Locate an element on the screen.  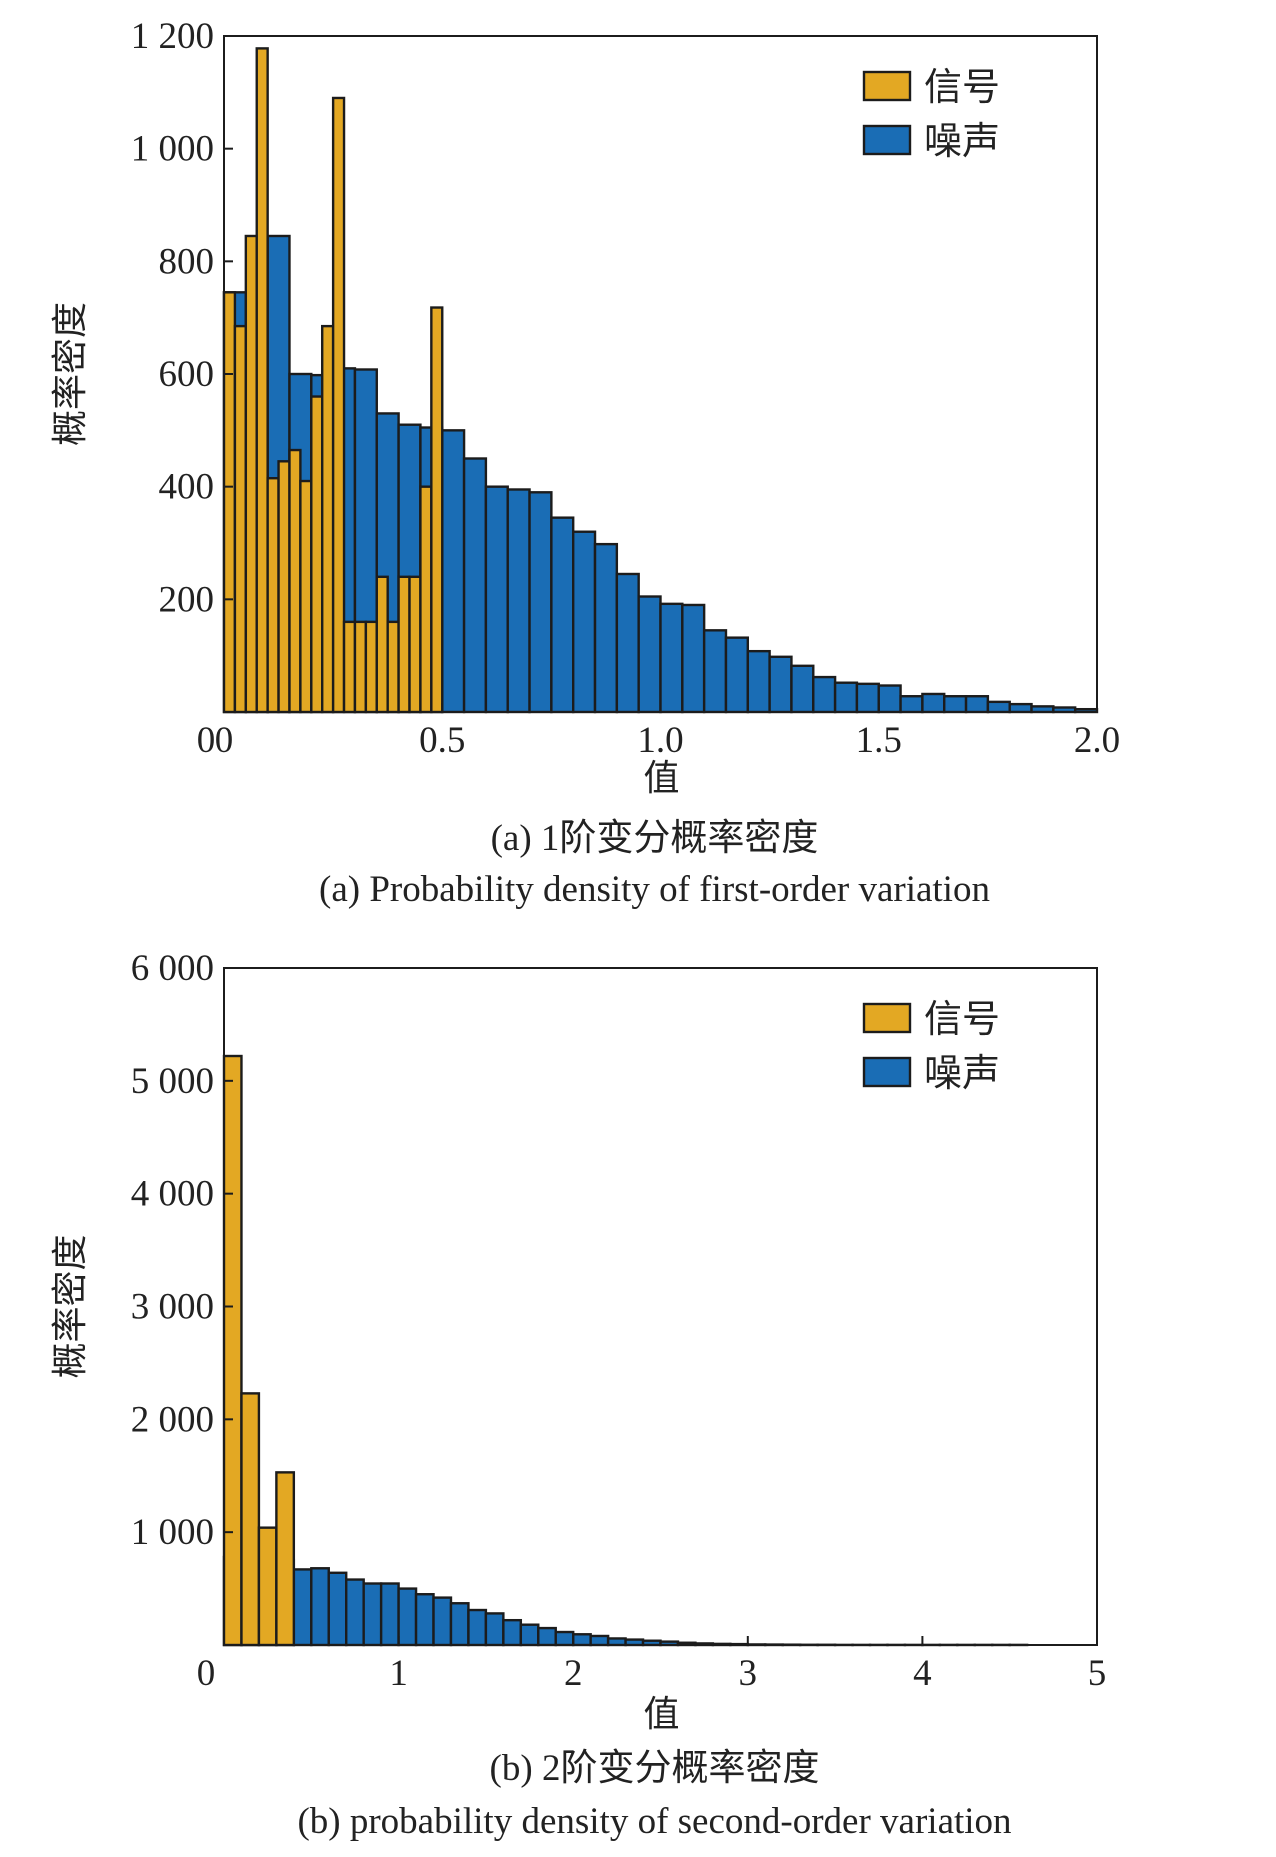
y-tick-label: 6 000 is located at coordinates (172, 968).